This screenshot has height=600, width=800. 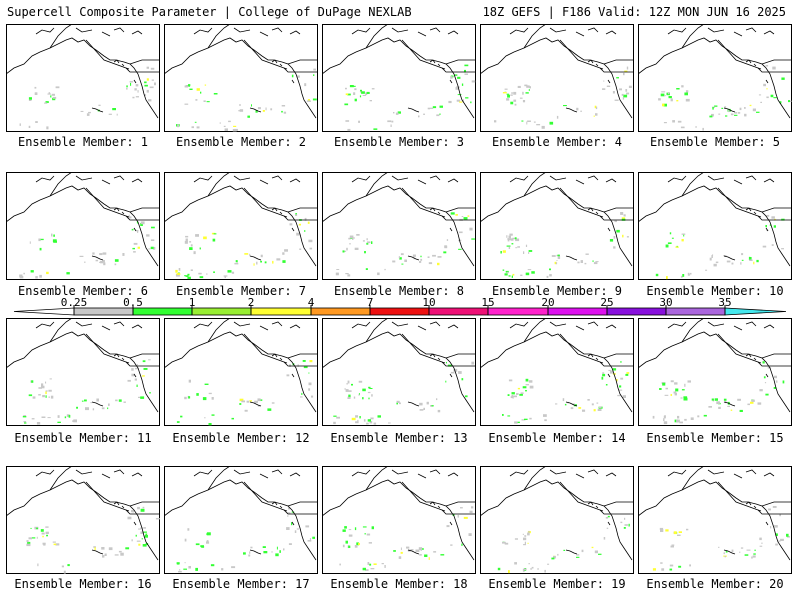 I want to click on colorbar-tick-label: 25, so click(x=607, y=302).